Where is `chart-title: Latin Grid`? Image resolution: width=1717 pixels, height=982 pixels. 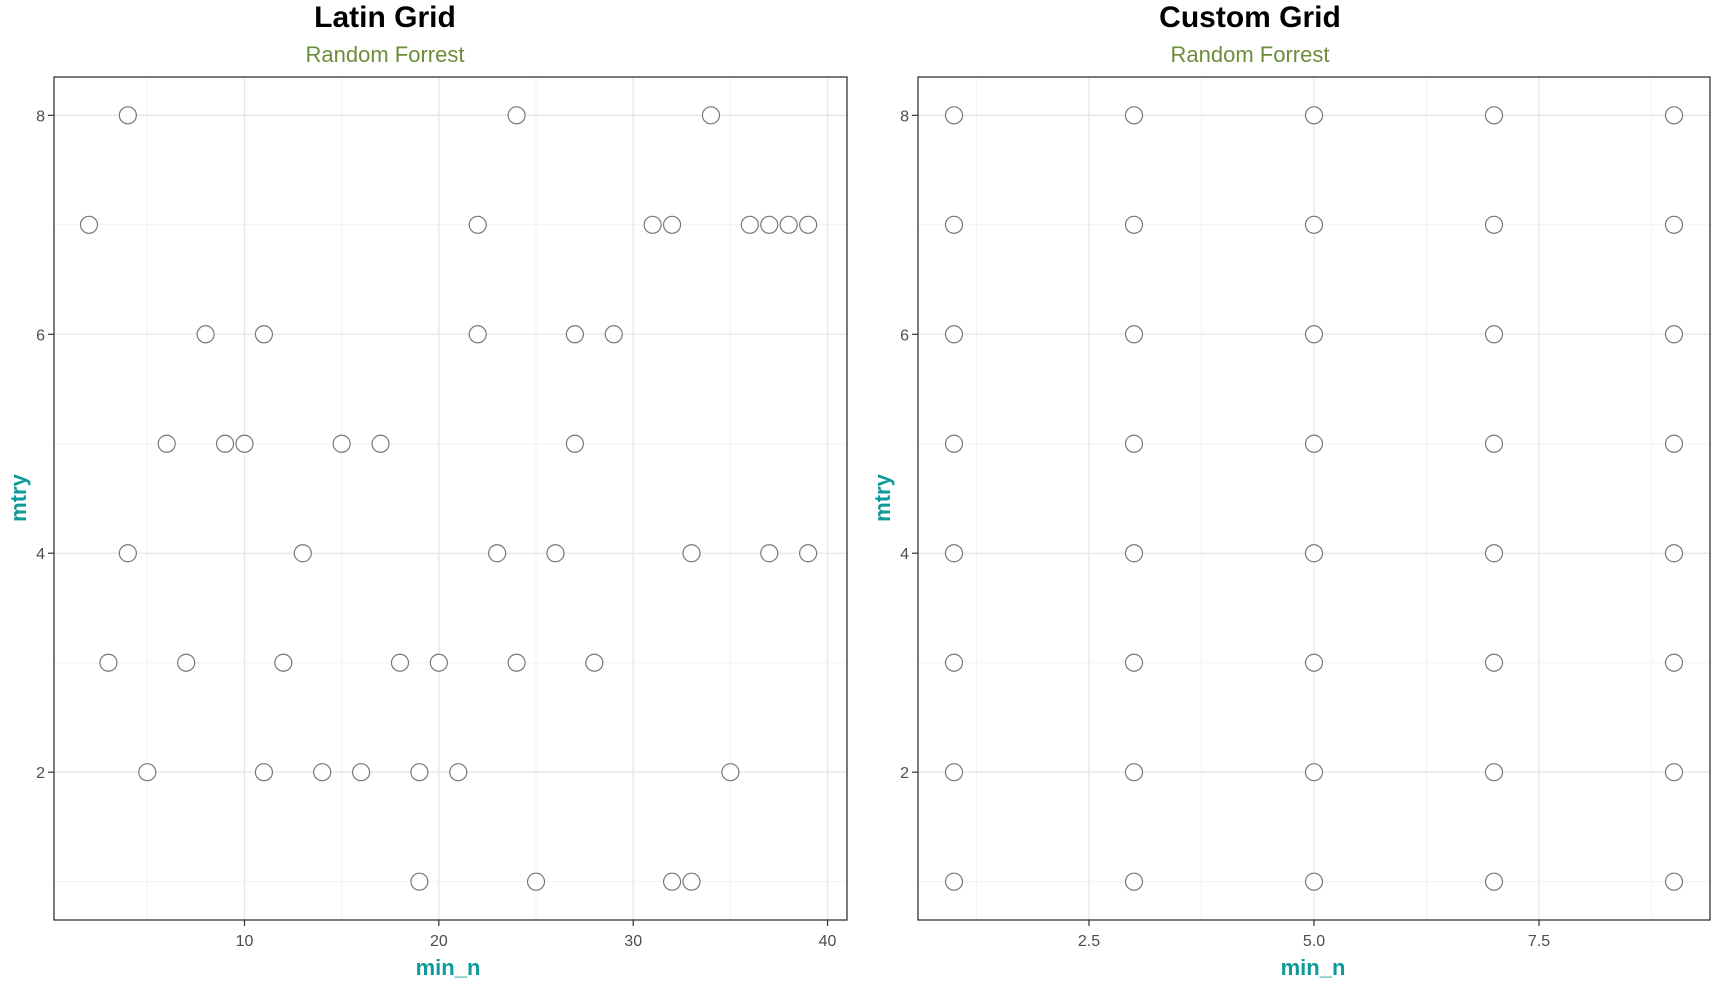
chart-title: Latin Grid is located at coordinates (385, 17).